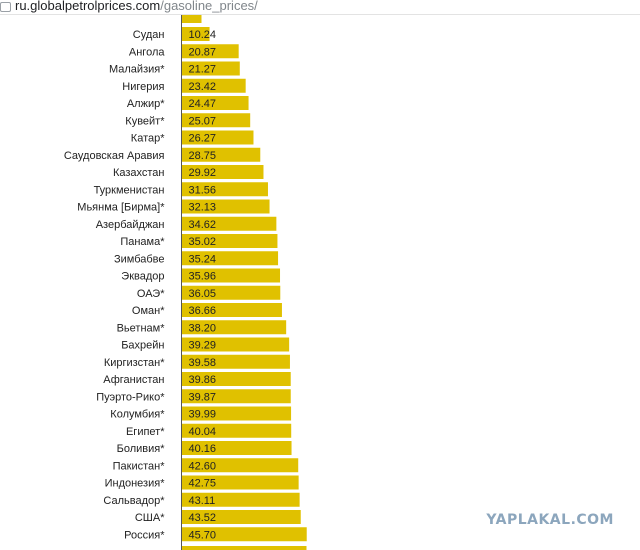 The image size is (640, 550). Describe the element at coordinates (114, 156) in the screenshot. I see `category-label: Саудовская Аравия` at that location.